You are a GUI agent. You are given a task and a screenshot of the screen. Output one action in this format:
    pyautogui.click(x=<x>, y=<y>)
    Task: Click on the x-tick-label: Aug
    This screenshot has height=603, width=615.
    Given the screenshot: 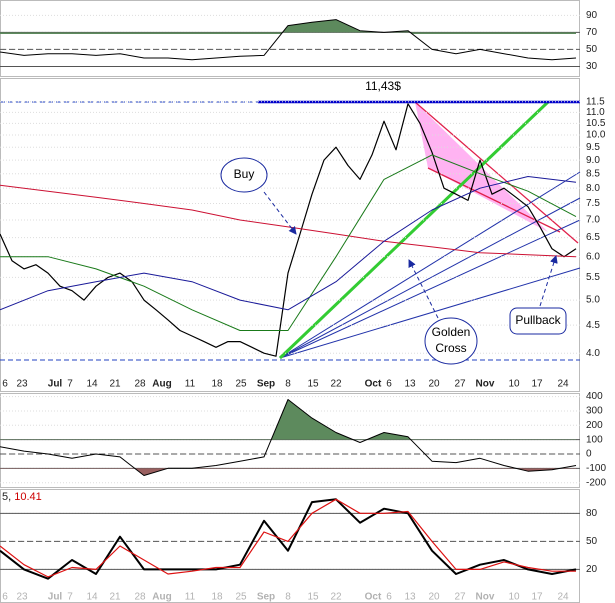 What is the action you would take?
    pyautogui.click(x=161, y=384)
    